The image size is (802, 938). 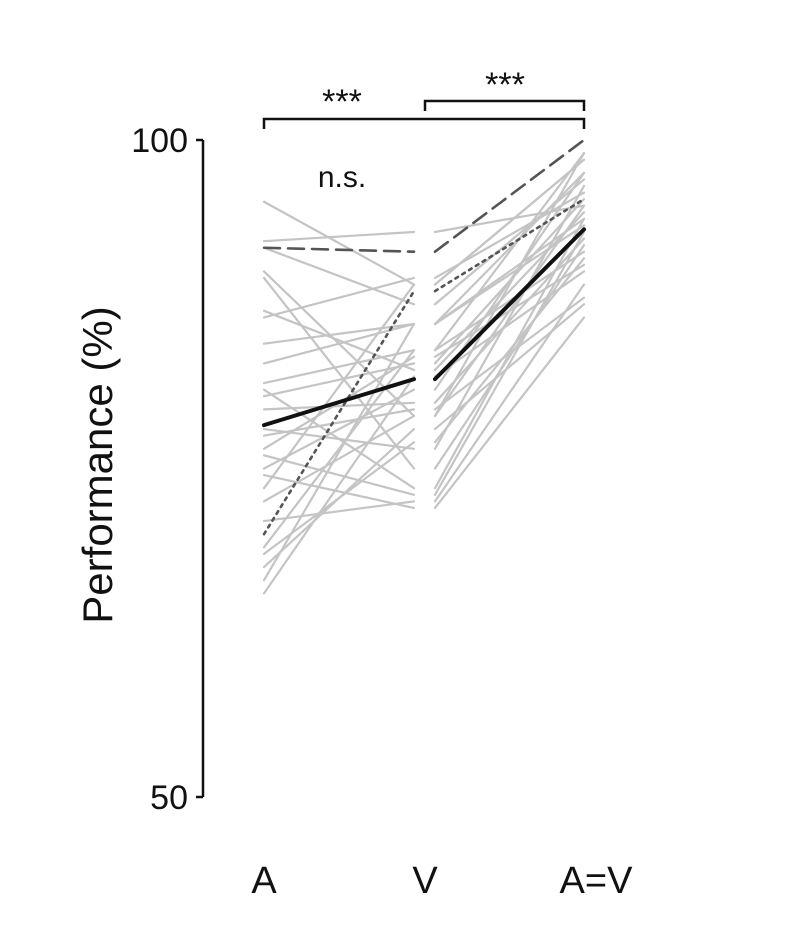 I want to click on subject-27-v-to-av, so click(x=509, y=324).